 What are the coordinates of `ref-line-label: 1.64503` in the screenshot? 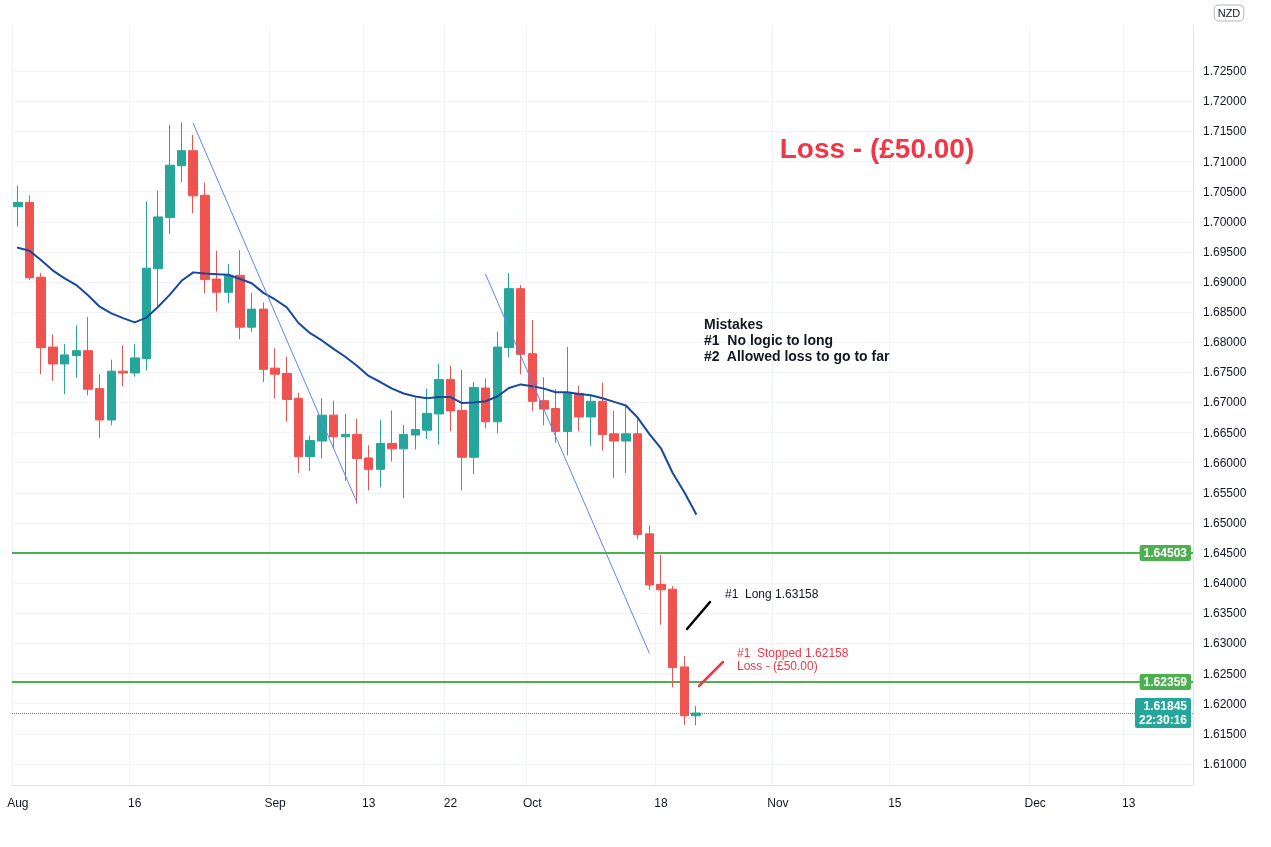 It's located at (1165, 552).